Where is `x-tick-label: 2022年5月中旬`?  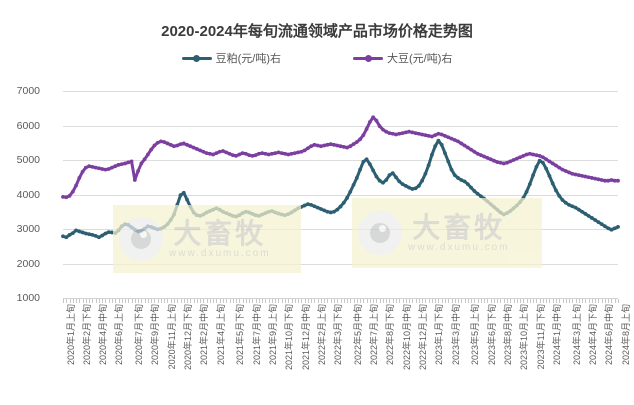
x-tick-label: 2022年5月中旬 is located at coordinates (357, 335).